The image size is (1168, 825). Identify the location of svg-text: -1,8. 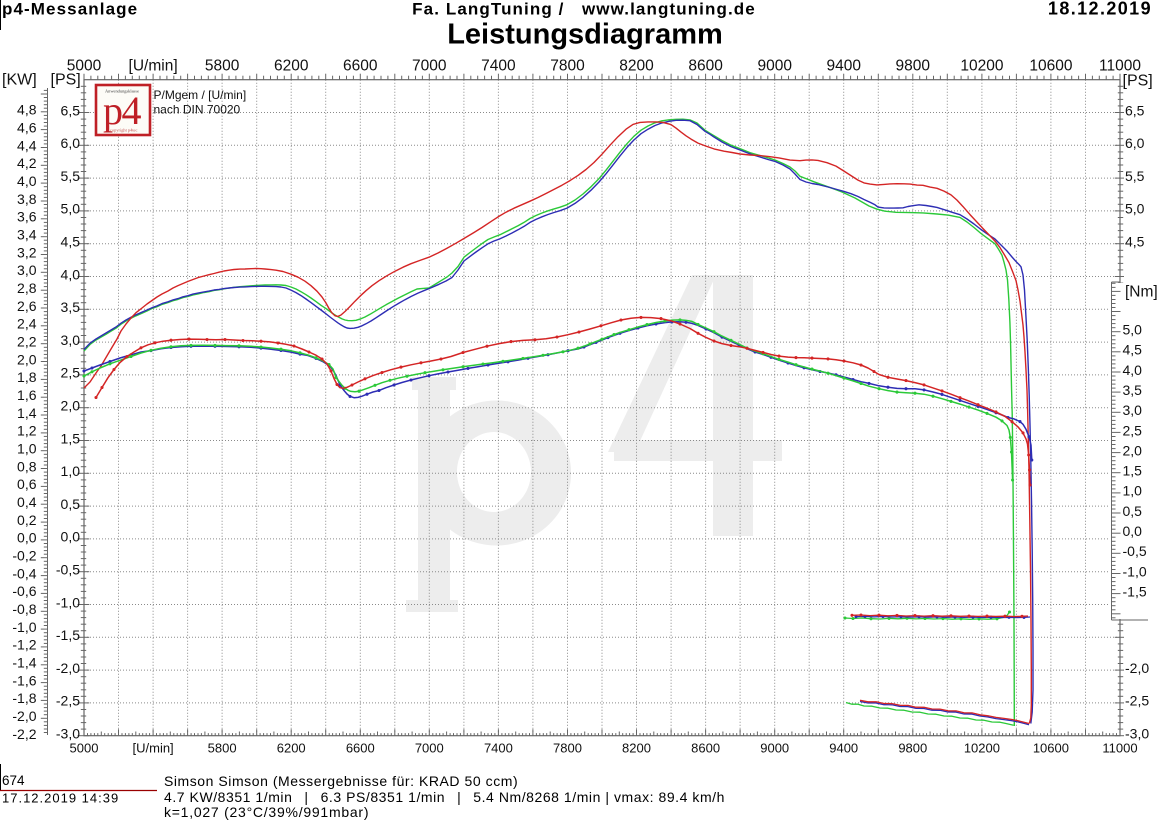
(24, 698).